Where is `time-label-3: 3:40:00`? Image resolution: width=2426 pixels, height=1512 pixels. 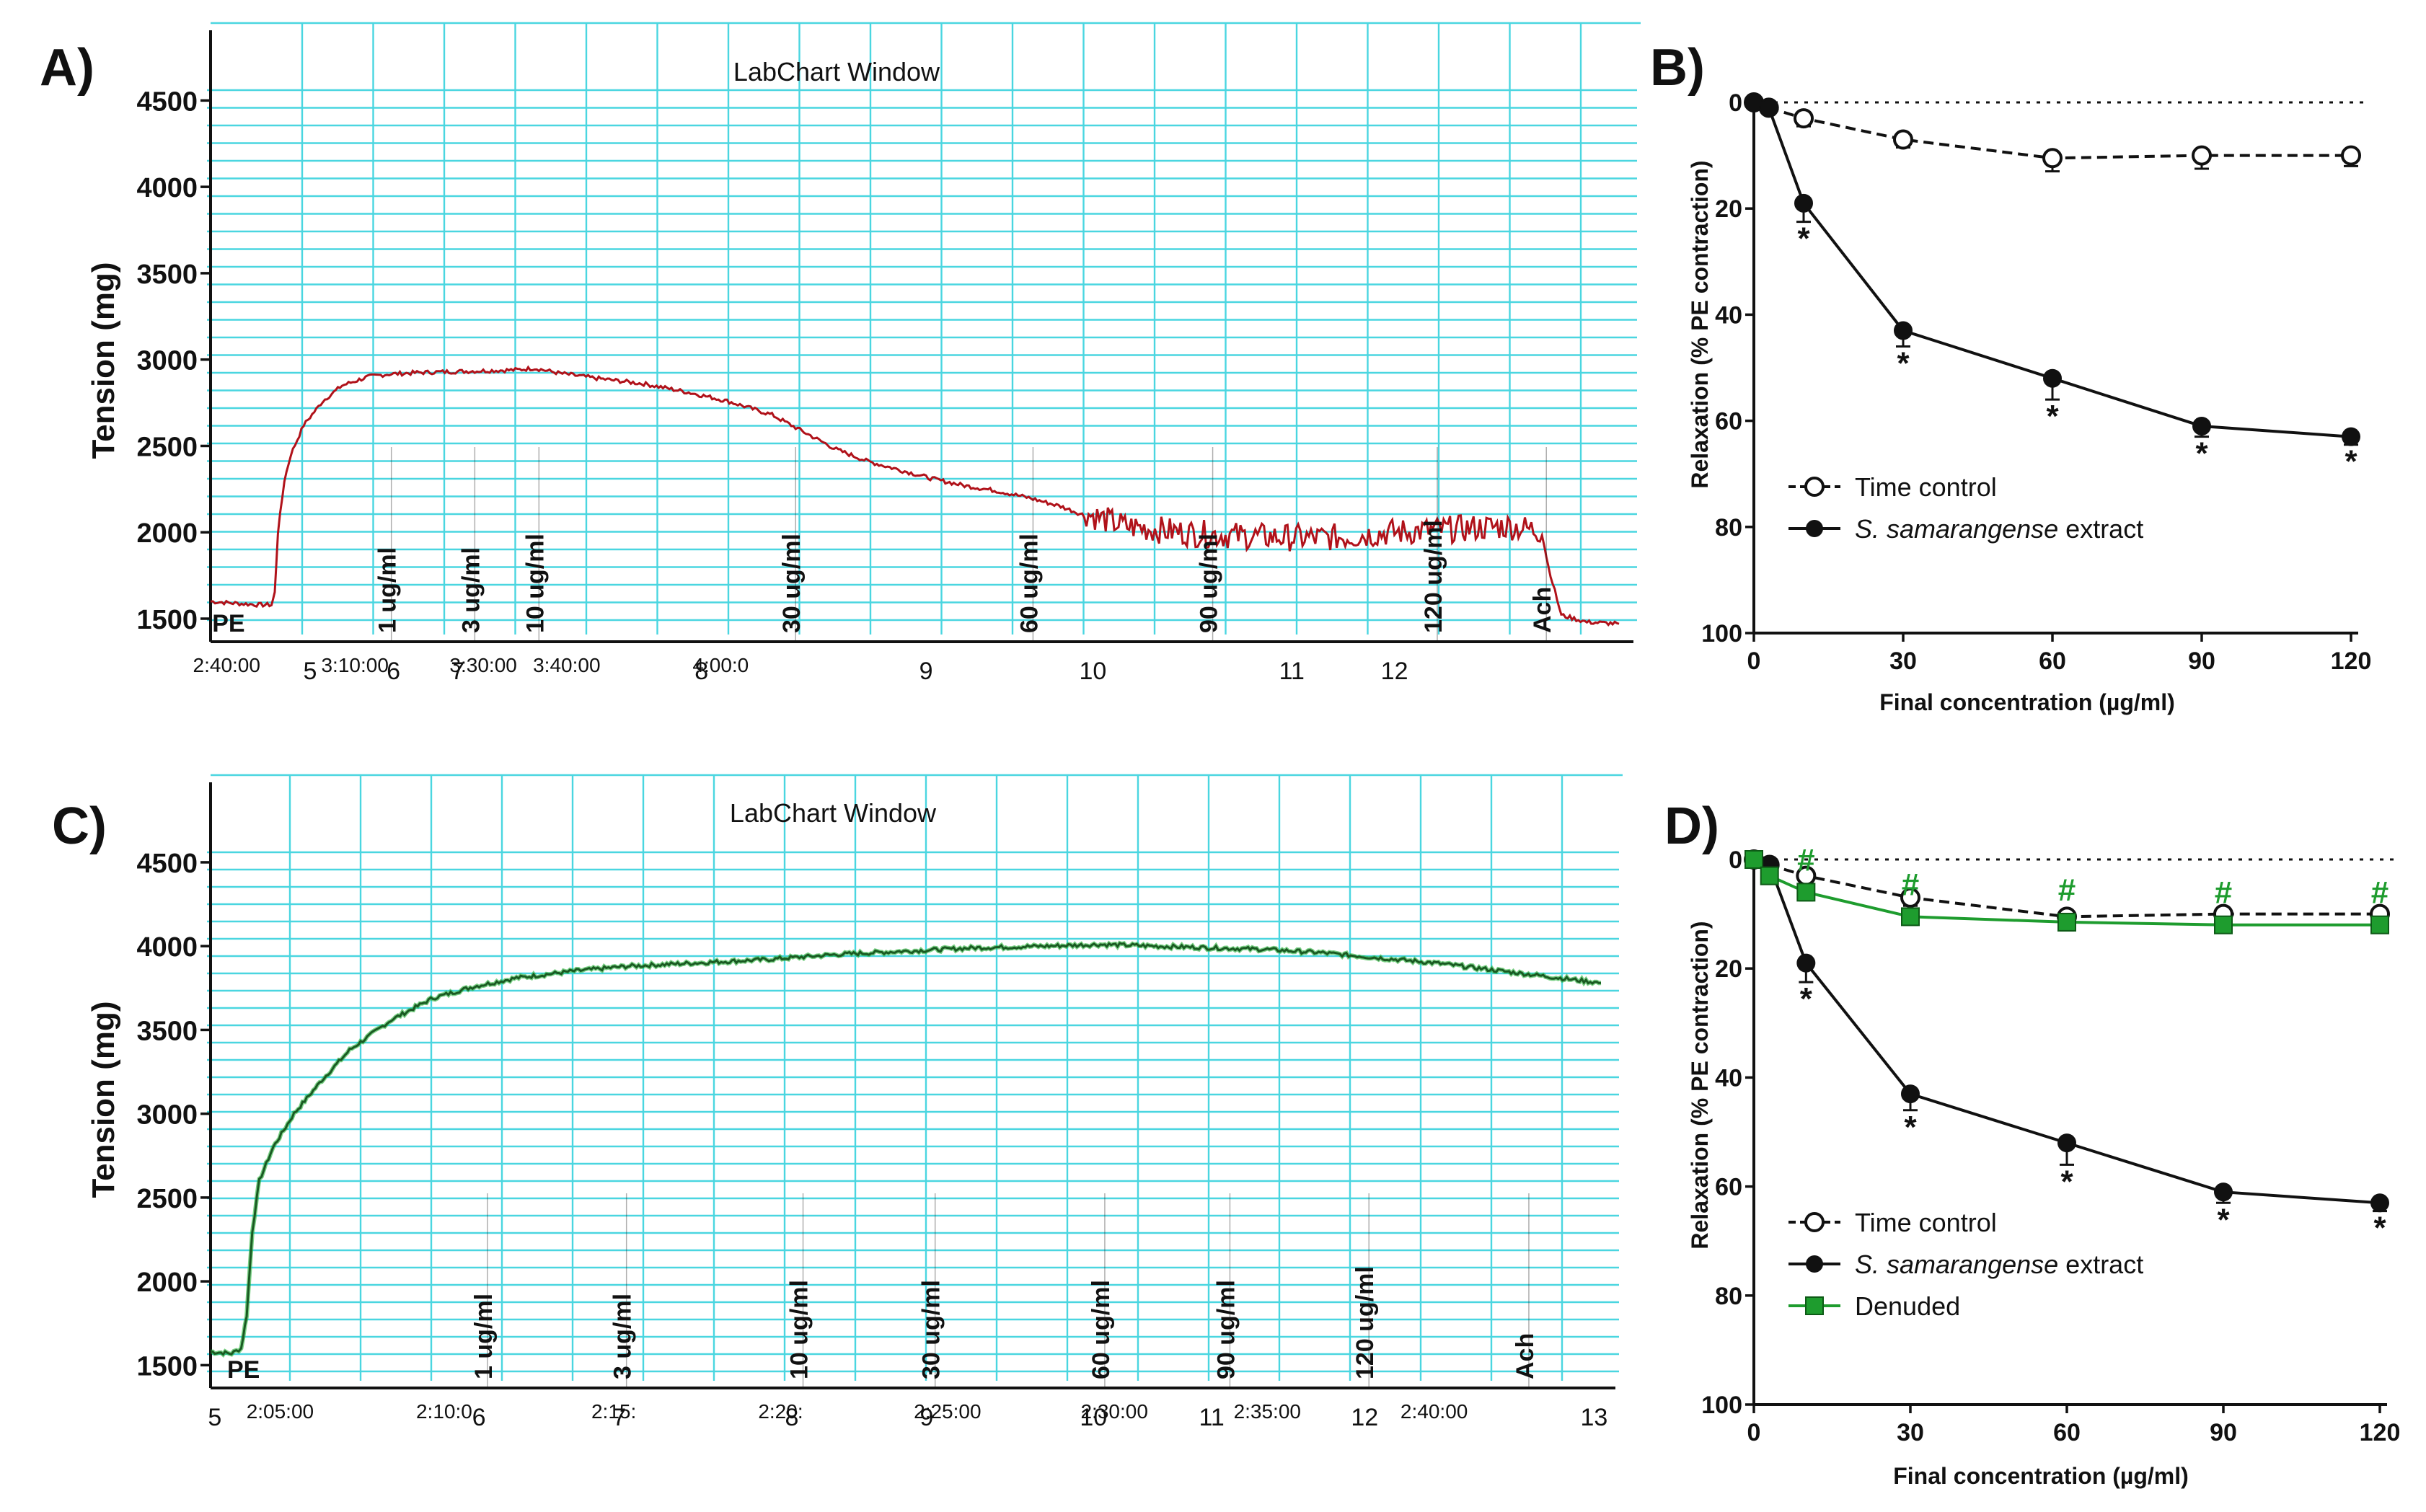
time-label-3: 3:40:00 is located at coordinates (566, 665).